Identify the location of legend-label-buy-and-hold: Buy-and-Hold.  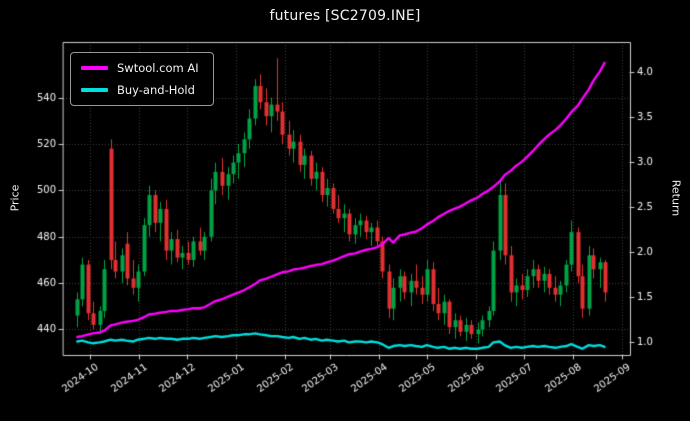
(156, 90).